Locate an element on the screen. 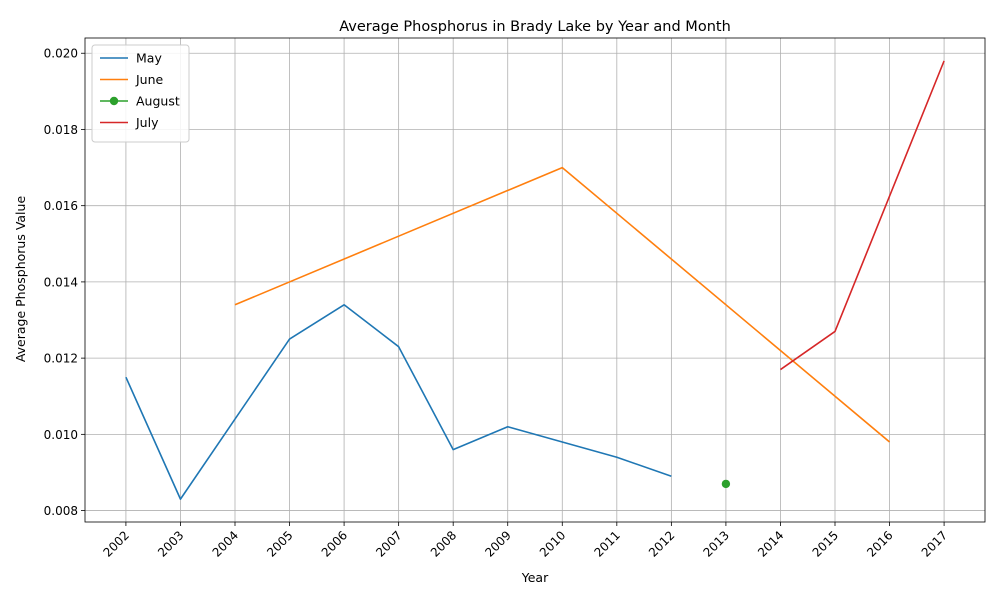  x-tick-label: 2005 is located at coordinates (279, 543).